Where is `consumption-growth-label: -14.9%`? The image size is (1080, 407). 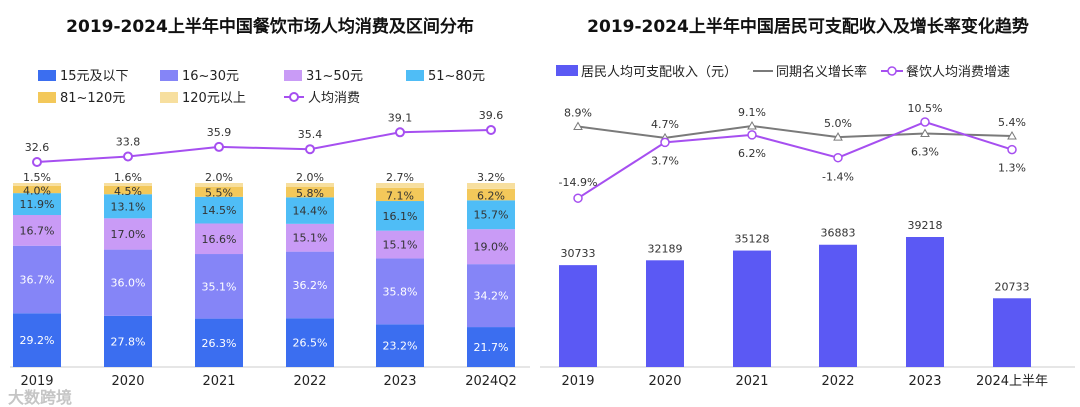
consumption-growth-label: -14.9% is located at coordinates (578, 182).